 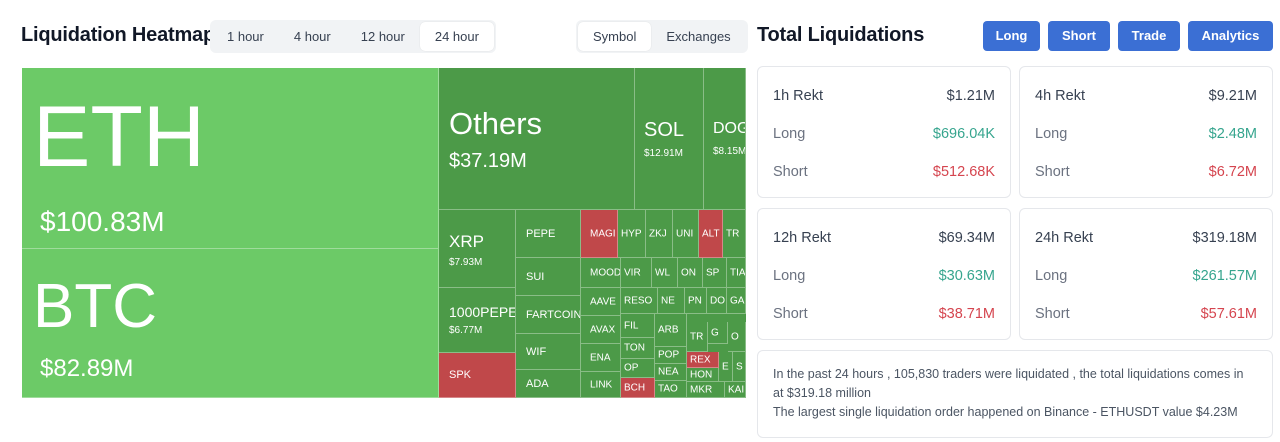 What do you see at coordinates (601, 330) in the screenshot?
I see `heatmap-tile-avax: AVAX` at bounding box center [601, 330].